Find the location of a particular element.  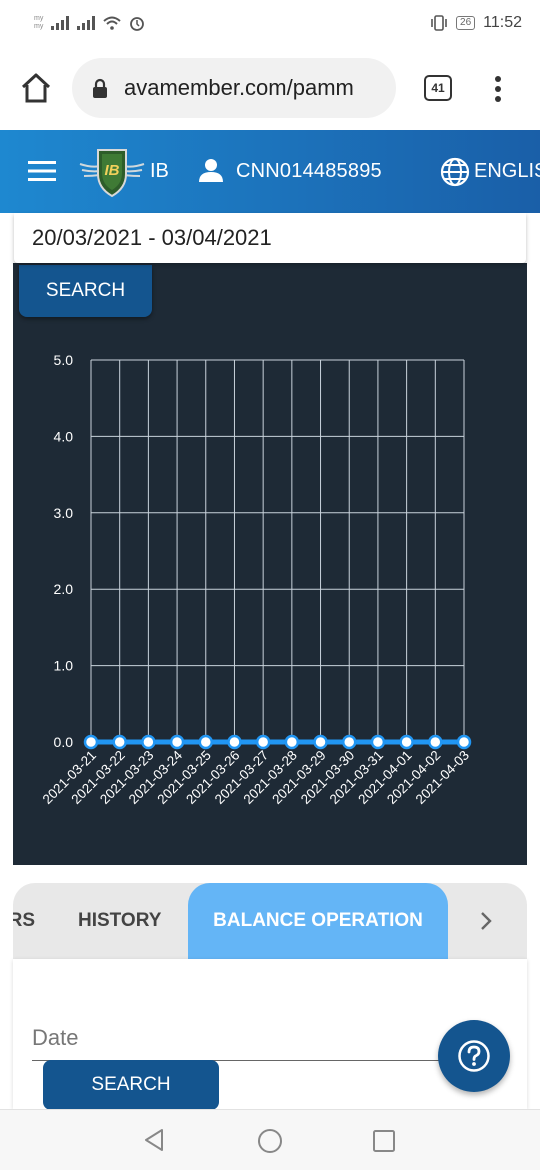

y-tick-label: 3.0 is located at coordinates (64, 513).